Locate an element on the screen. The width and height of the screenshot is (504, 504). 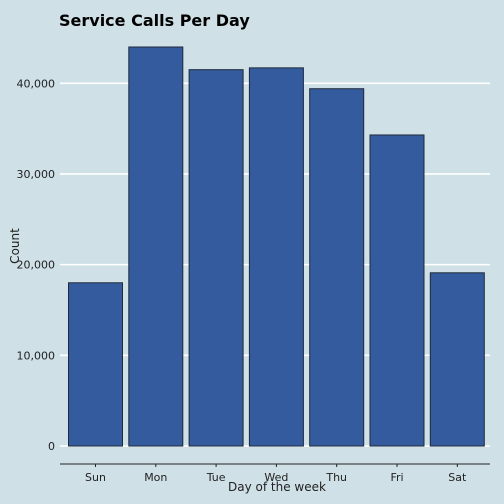
y-tick-label: 30,000 is located at coordinates (36, 174).